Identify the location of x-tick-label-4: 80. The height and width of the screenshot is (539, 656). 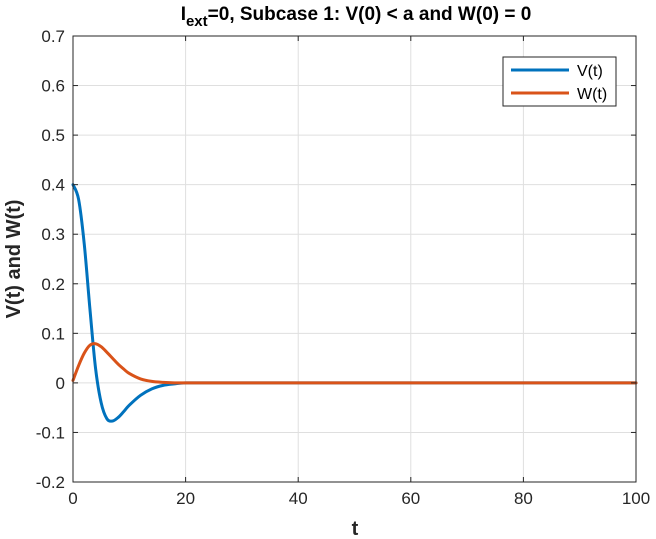
(523, 498).